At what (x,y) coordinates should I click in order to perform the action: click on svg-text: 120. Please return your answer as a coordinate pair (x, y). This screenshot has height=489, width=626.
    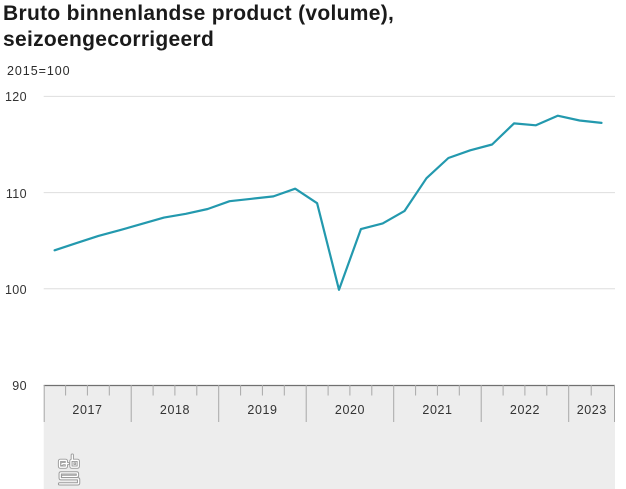
    Looking at the image, I should click on (16, 97).